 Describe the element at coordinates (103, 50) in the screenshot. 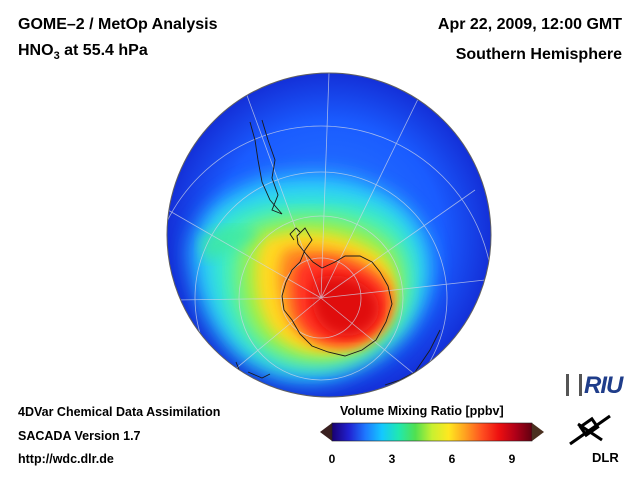

I see `pressure-level: at 55.4 hPa` at that location.